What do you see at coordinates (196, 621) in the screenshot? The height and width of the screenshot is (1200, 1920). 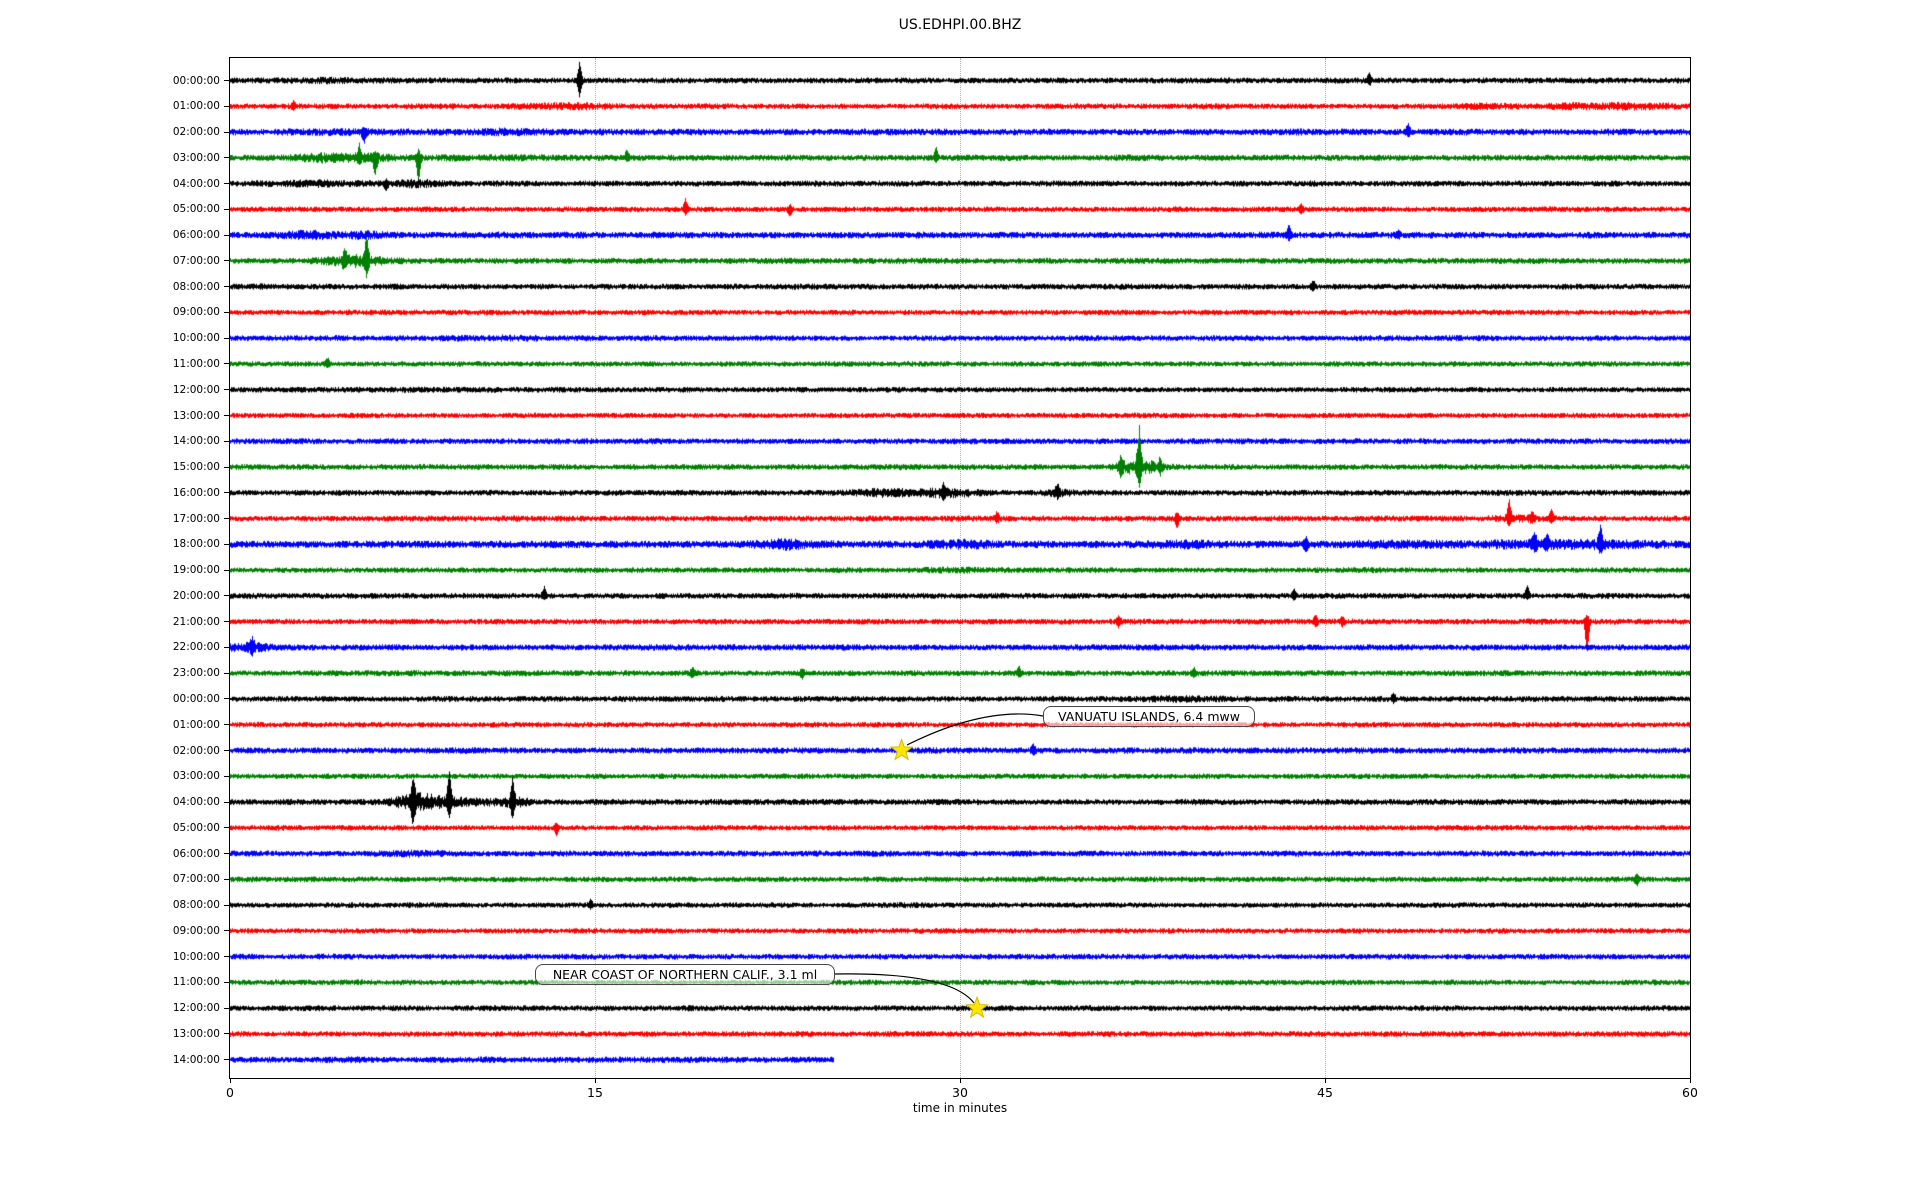 I see `y-tick-label: 21:00:00` at bounding box center [196, 621].